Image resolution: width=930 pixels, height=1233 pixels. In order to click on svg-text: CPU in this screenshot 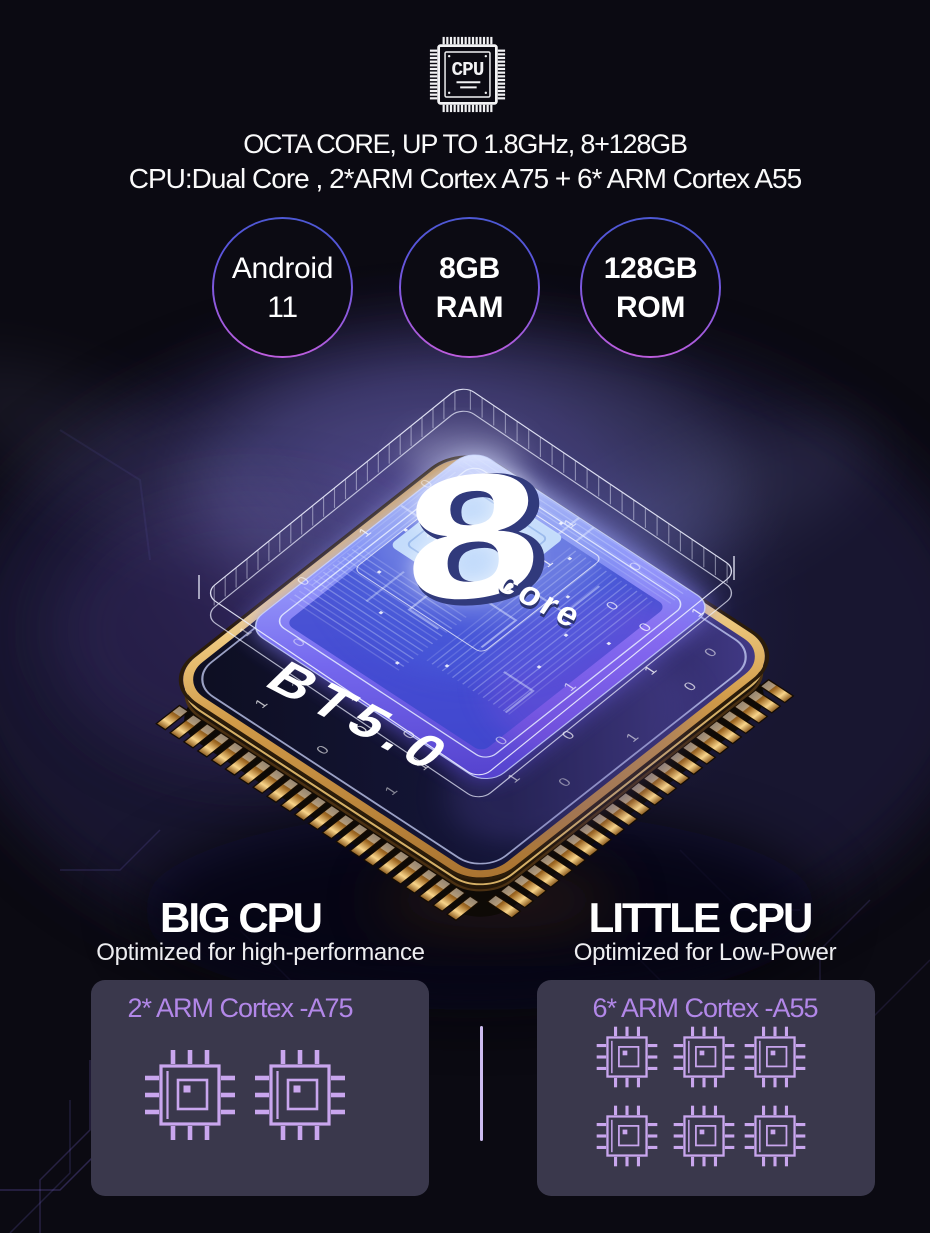, I will do `click(468, 70)`.